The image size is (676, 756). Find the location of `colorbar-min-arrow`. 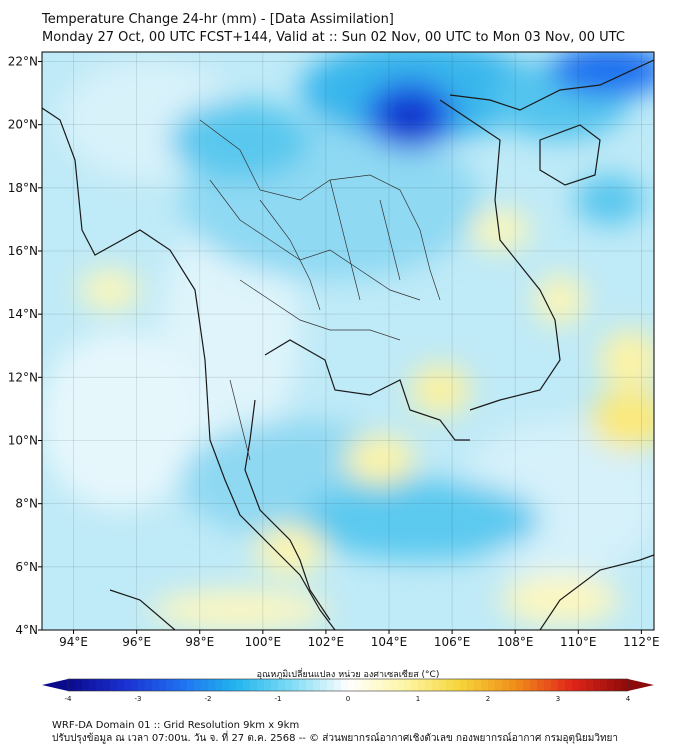

colorbar-min-arrow is located at coordinates (55, 685).